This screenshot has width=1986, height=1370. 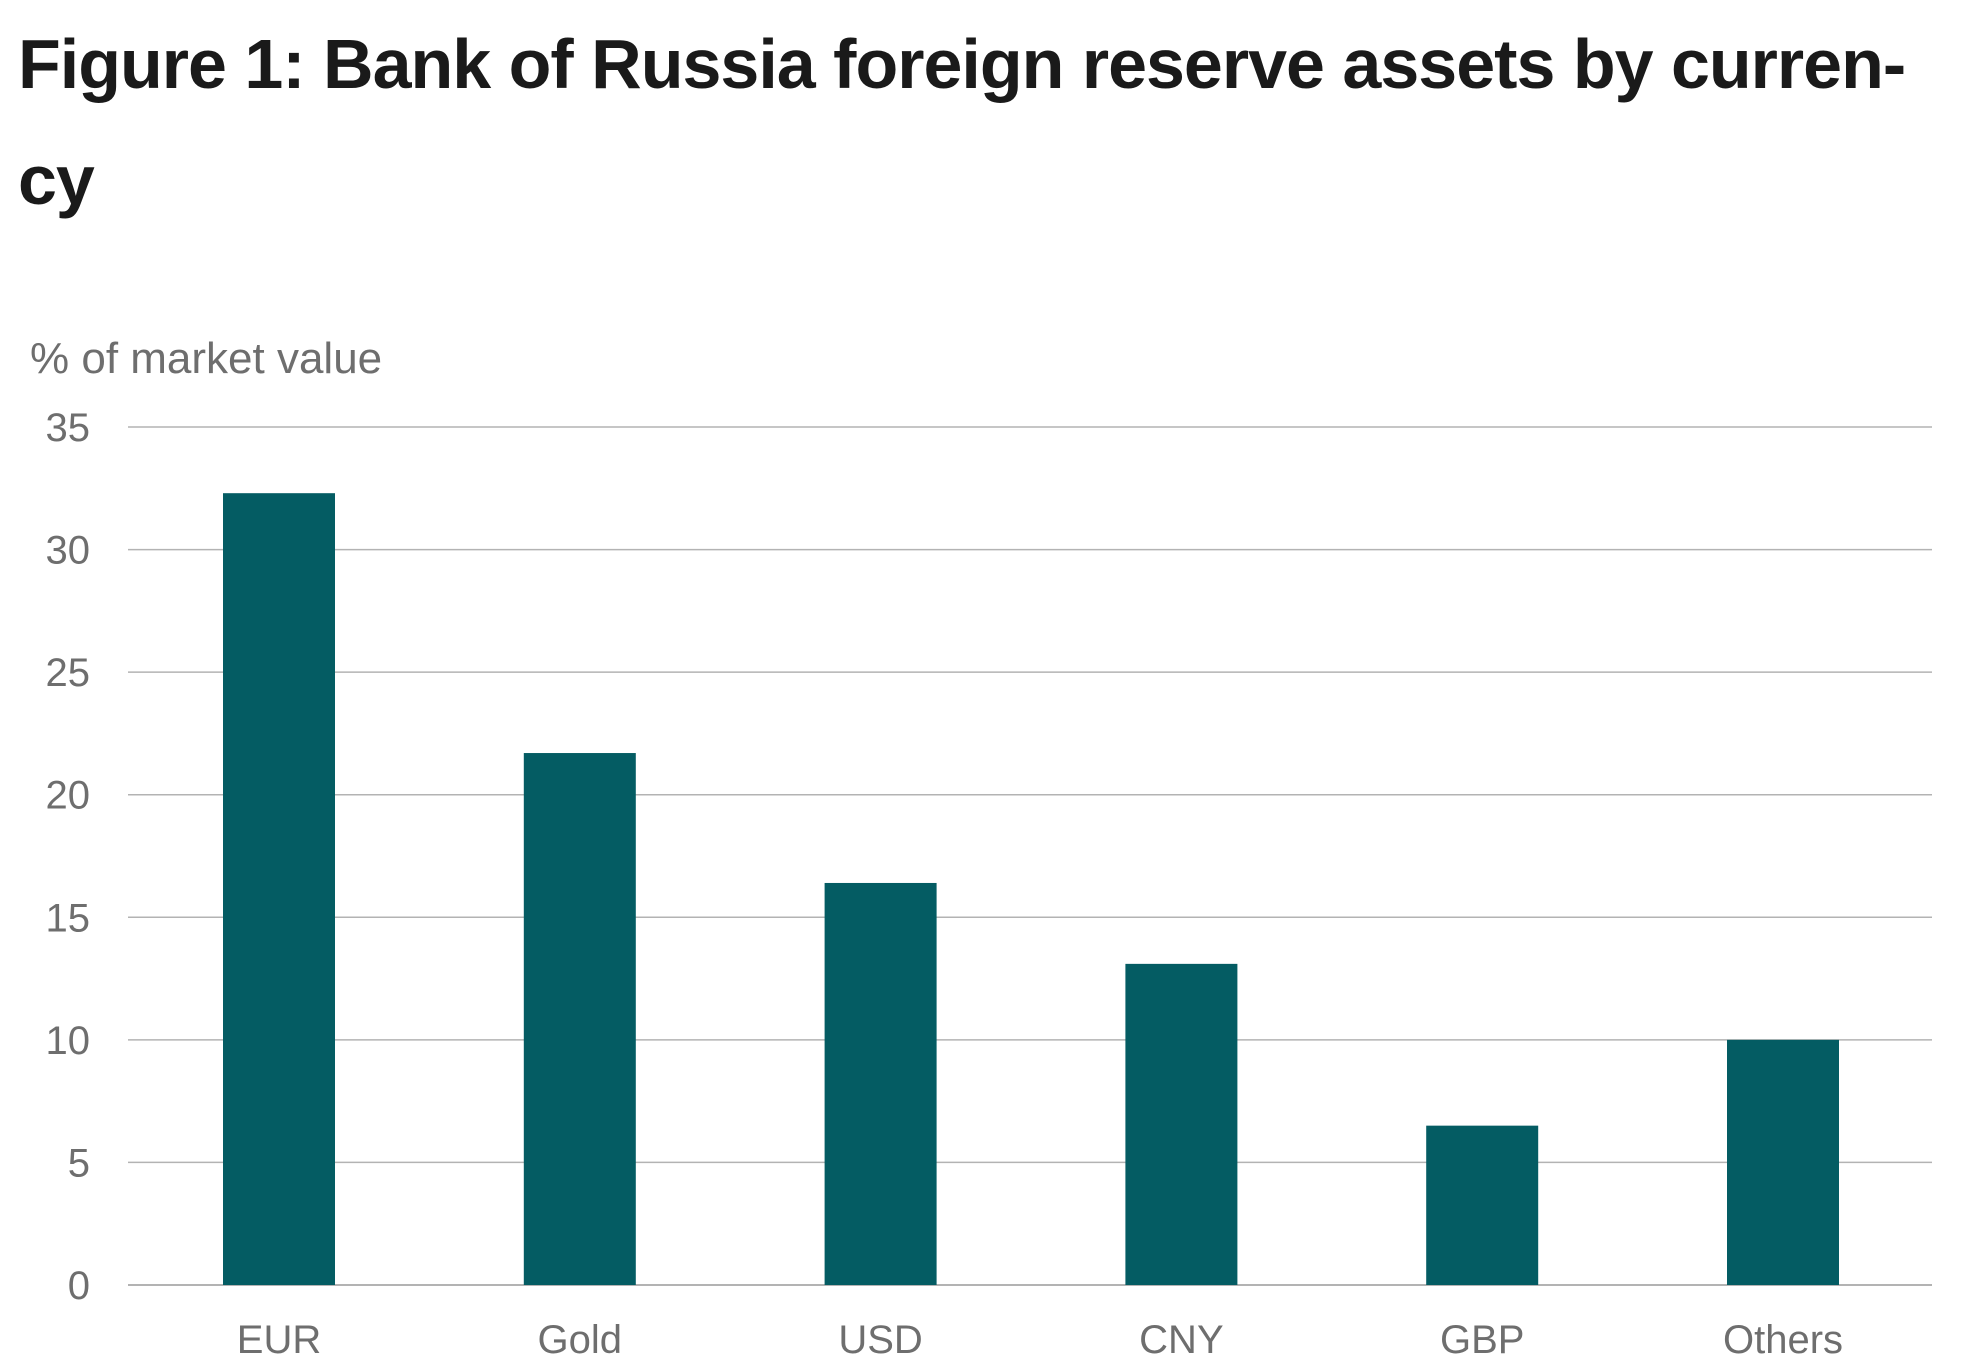 I want to click on x-axis-ticks: EUR Gold USD CNY GBP Others, so click(x=1040, y=1340).